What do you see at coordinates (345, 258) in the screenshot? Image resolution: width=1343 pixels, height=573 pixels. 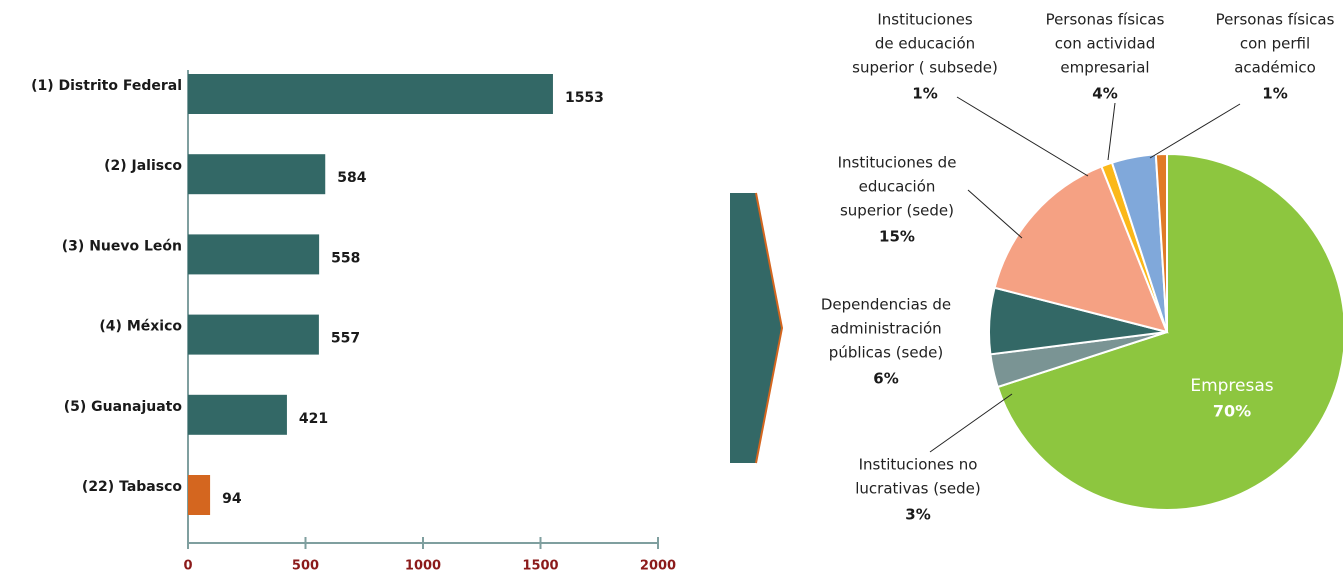 I see `value-label: 558` at bounding box center [345, 258].